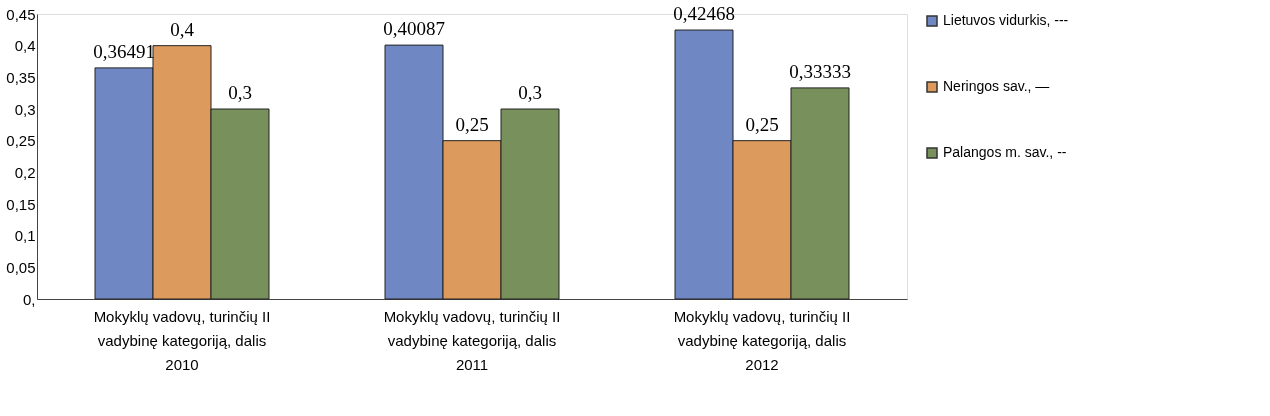 Image resolution: width=1270 pixels, height=416 pixels. Describe the element at coordinates (21, 141) in the screenshot. I see `y-tick-label: 0,25` at that location.